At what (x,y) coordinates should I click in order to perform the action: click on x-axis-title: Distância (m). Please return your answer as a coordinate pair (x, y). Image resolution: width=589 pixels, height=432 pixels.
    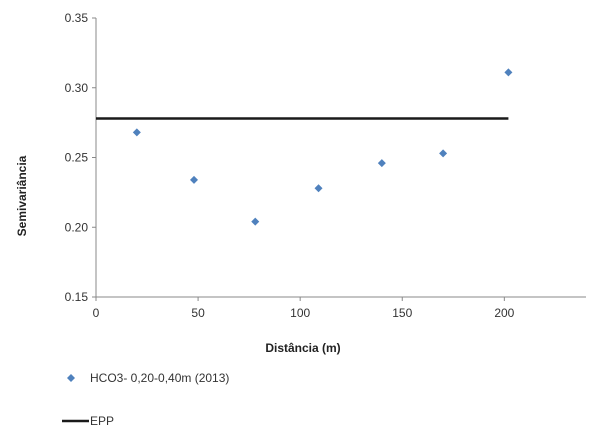
    Looking at the image, I should click on (302, 348).